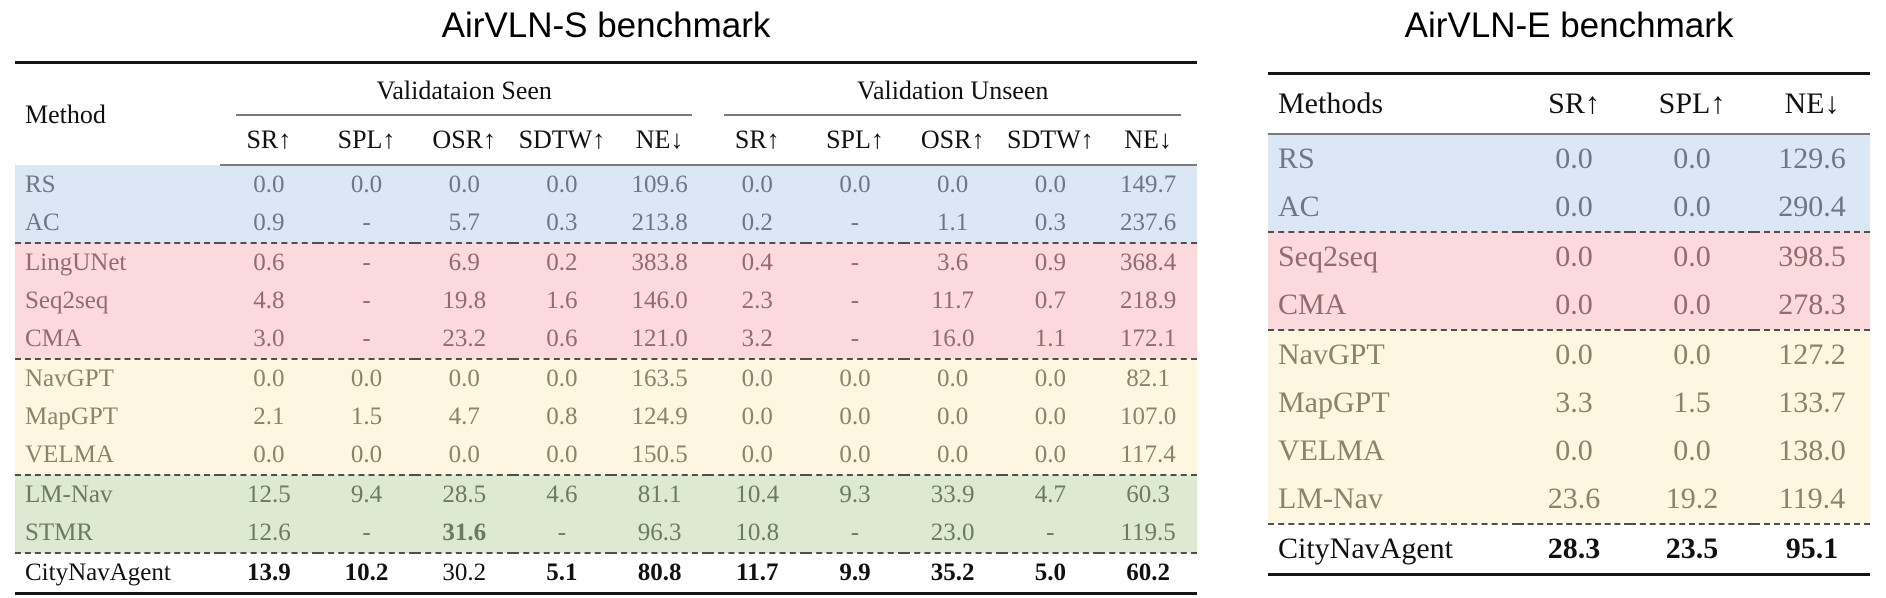  What do you see at coordinates (59, 532) in the screenshot?
I see `method-cell: STMR` at bounding box center [59, 532].